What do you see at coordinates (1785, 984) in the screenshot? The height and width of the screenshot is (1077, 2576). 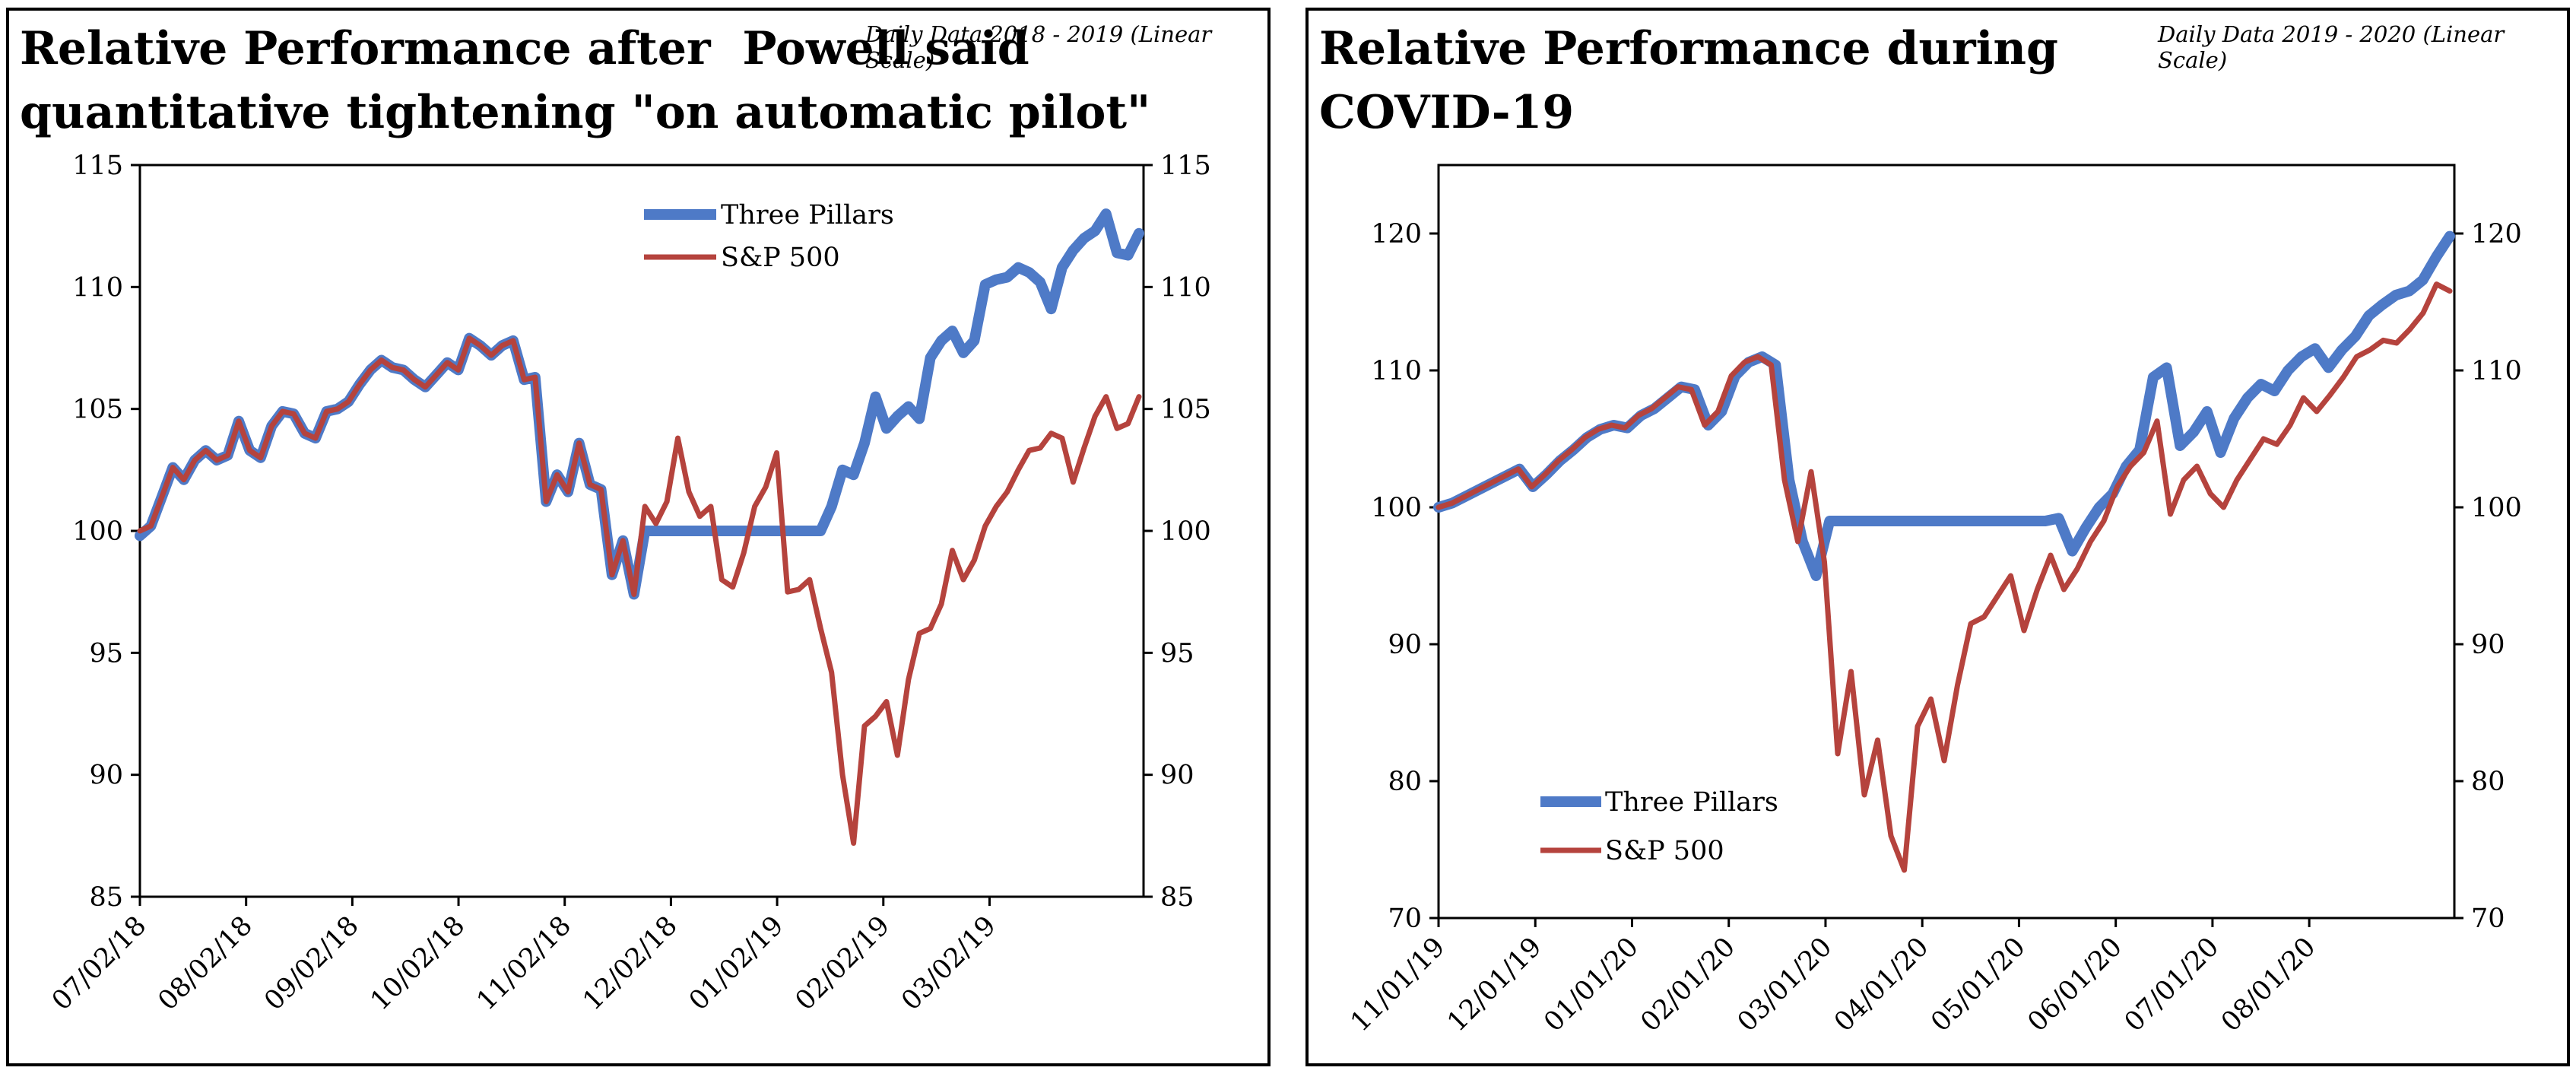 I see `x-tick-label: 03/01/20` at bounding box center [1785, 984].